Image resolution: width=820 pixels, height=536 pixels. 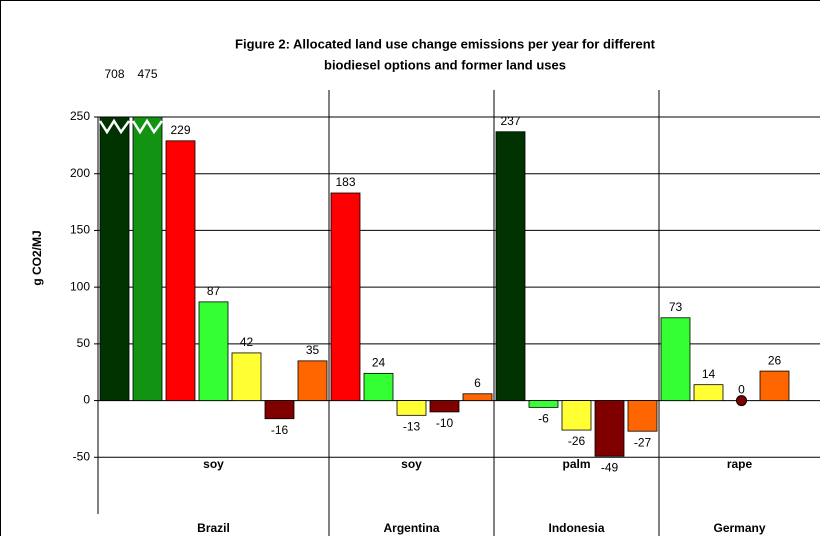 What do you see at coordinates (114, 74) in the screenshot?
I see `value-label: 708` at bounding box center [114, 74].